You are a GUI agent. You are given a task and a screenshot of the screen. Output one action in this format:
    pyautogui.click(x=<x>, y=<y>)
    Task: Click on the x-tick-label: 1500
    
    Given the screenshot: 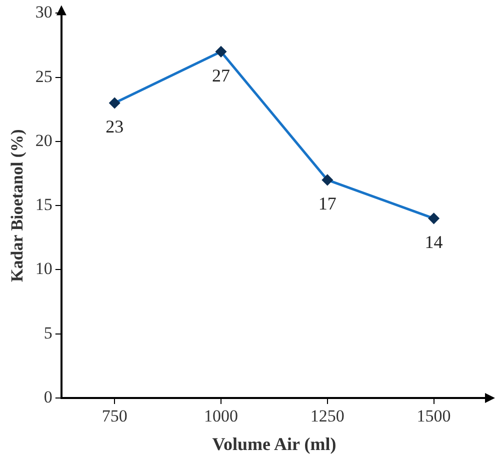 What is the action you would take?
    pyautogui.click(x=433, y=416)
    